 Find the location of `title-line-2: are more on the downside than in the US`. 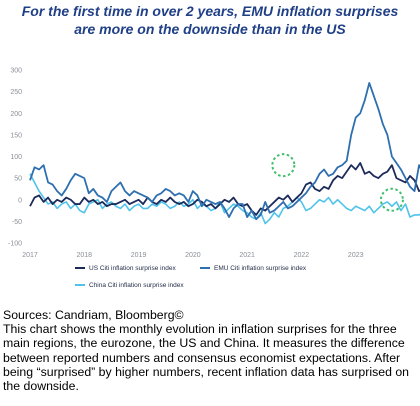

title-line-2: are more on the downside than in the US is located at coordinates (210, 29).